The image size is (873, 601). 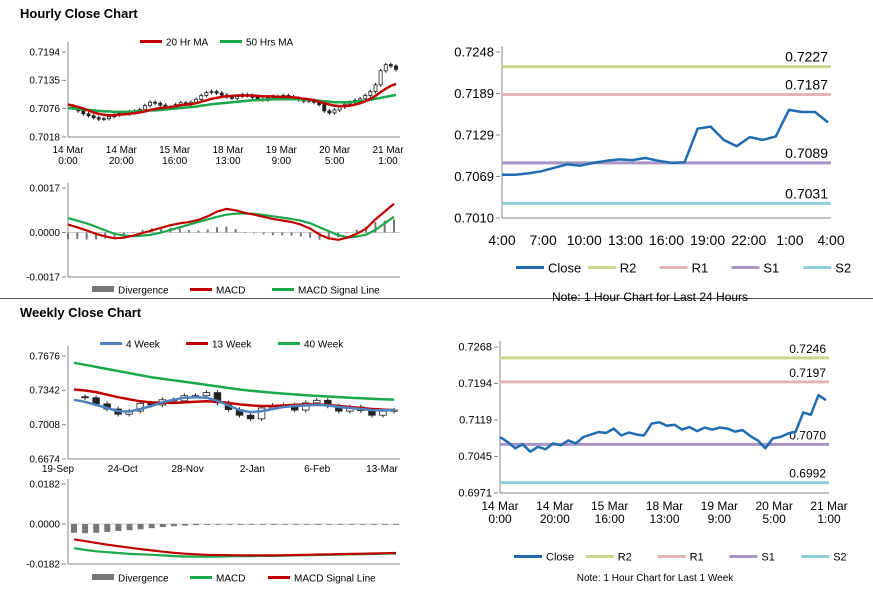 I want to click on hourly-price-y-tick: 0.7135, so click(x=44, y=81).